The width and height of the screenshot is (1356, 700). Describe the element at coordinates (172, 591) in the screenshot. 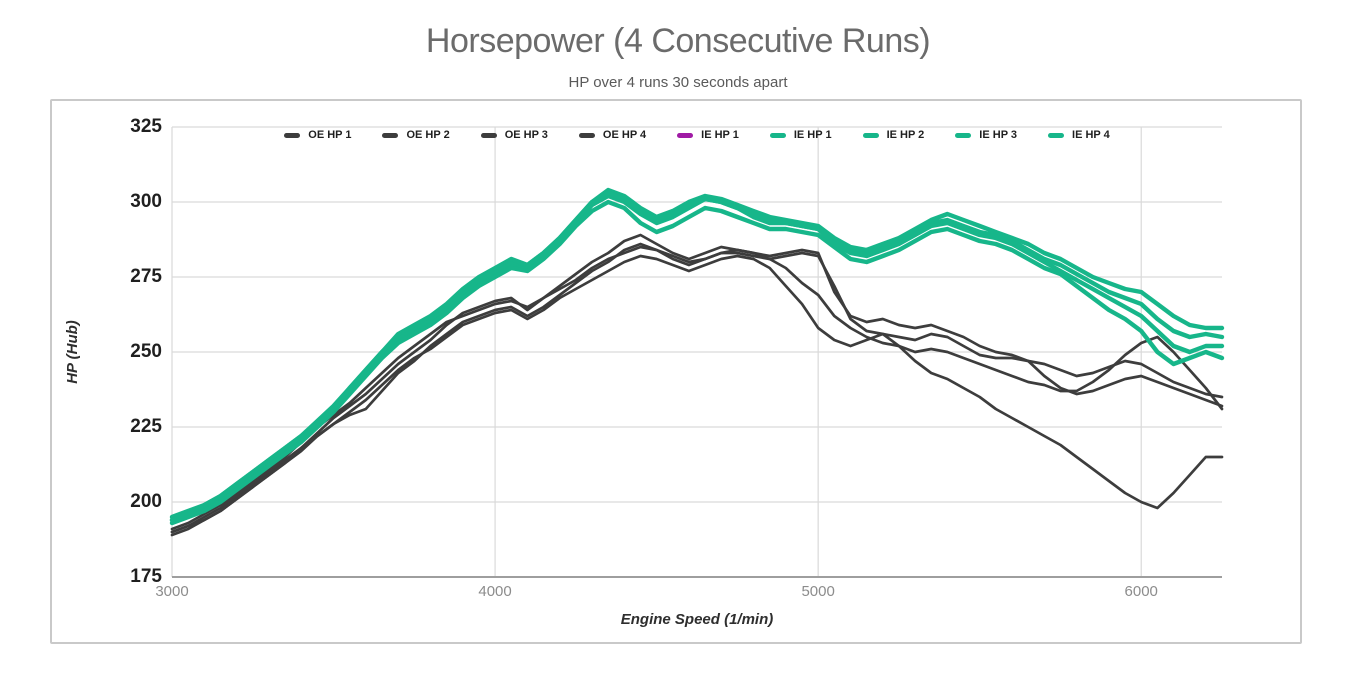

I see `x-tick-label: 3000` at that location.